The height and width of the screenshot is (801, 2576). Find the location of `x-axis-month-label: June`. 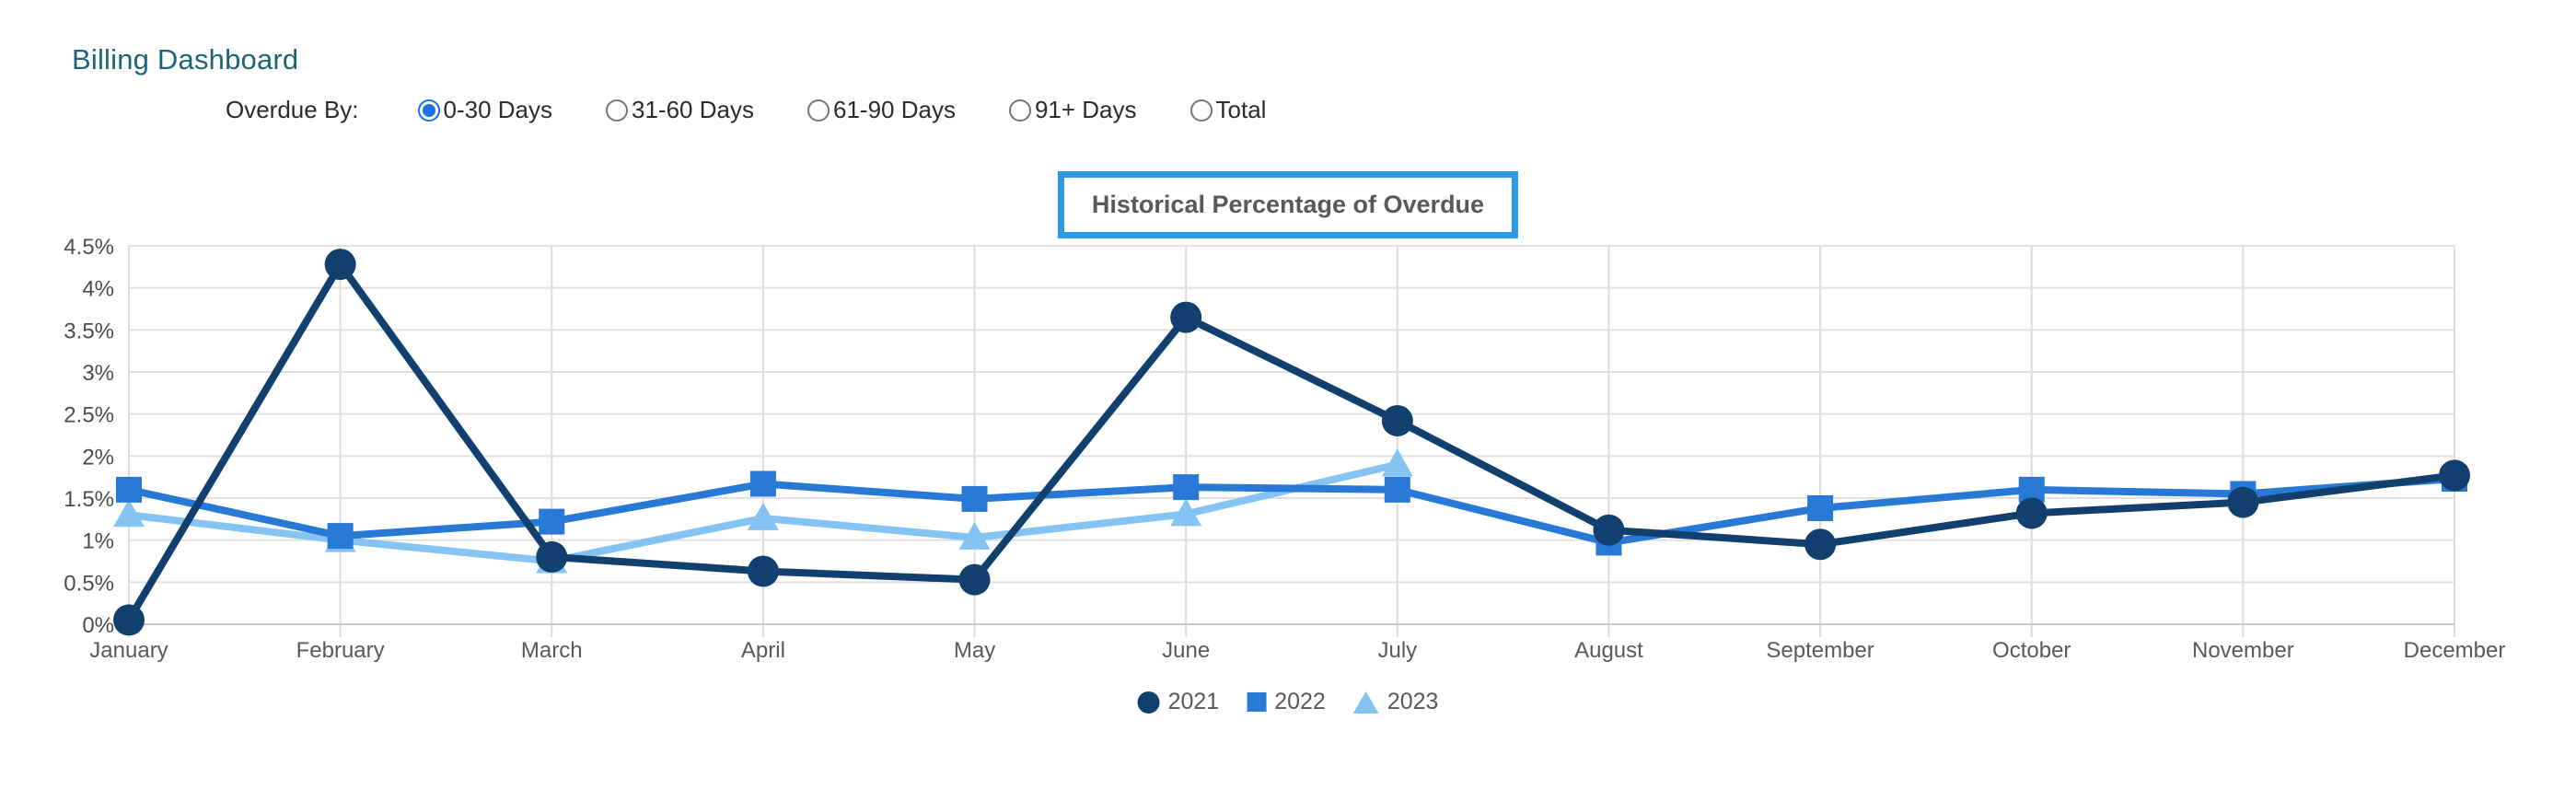

x-axis-month-label: June is located at coordinates (1186, 650).